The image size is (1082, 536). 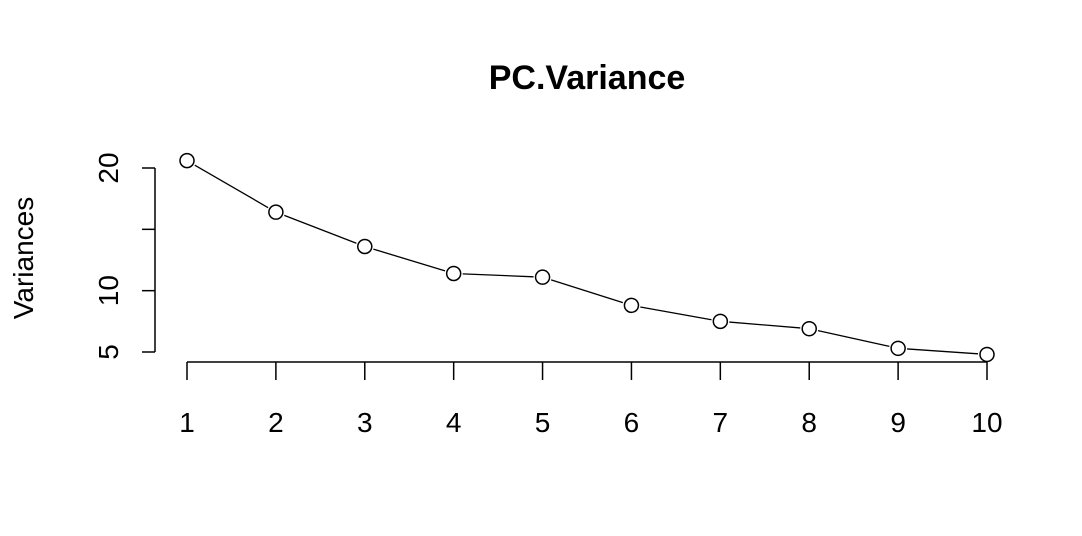 I want to click on x-tick-label: 7, so click(x=721, y=422).